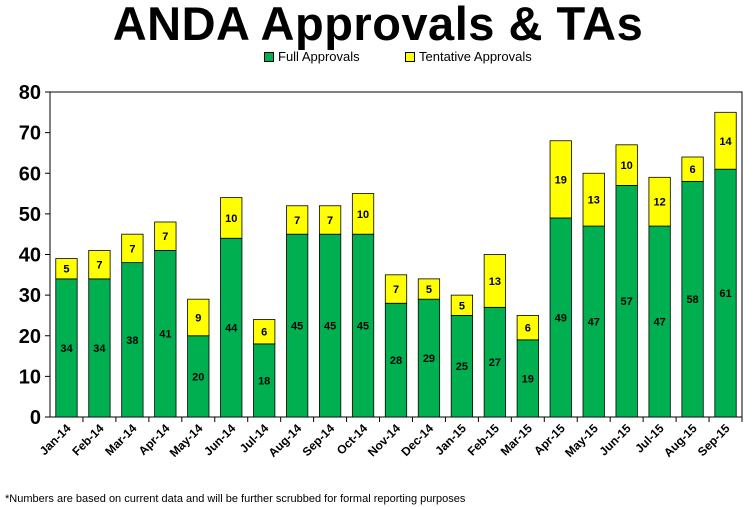 The width and height of the screenshot is (756, 507). What do you see at coordinates (30, 377) in the screenshot?
I see `y-tick-label: 10` at bounding box center [30, 377].